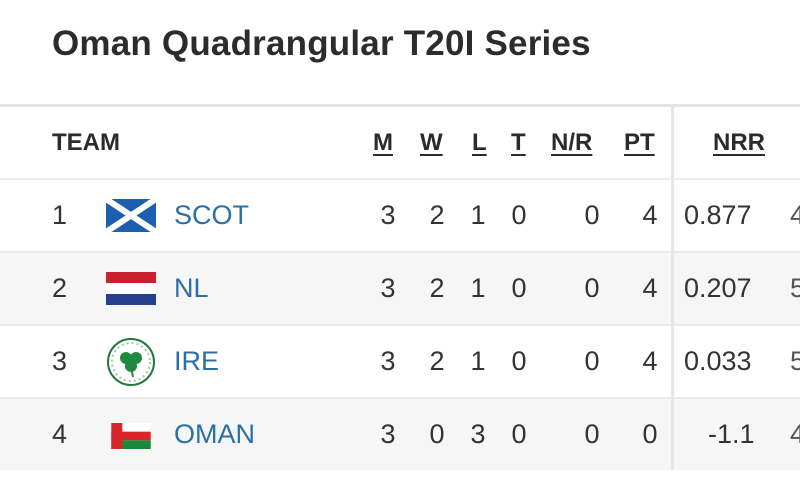  I want to click on header-losses: L, so click(479, 142).